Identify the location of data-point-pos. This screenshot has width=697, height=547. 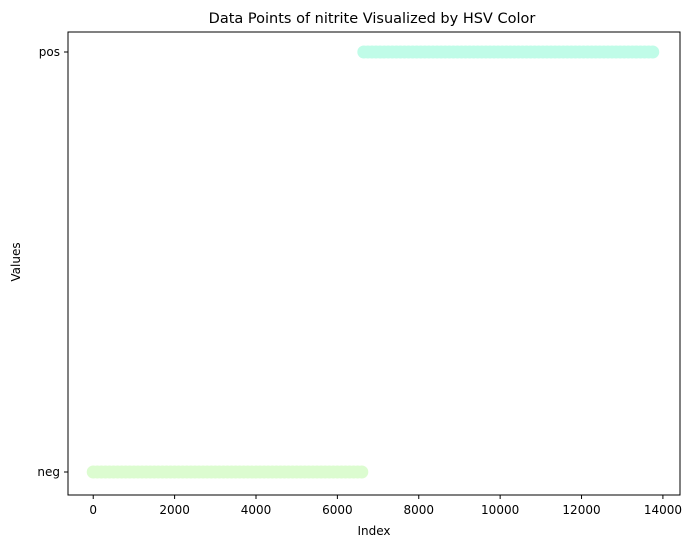
(653, 52).